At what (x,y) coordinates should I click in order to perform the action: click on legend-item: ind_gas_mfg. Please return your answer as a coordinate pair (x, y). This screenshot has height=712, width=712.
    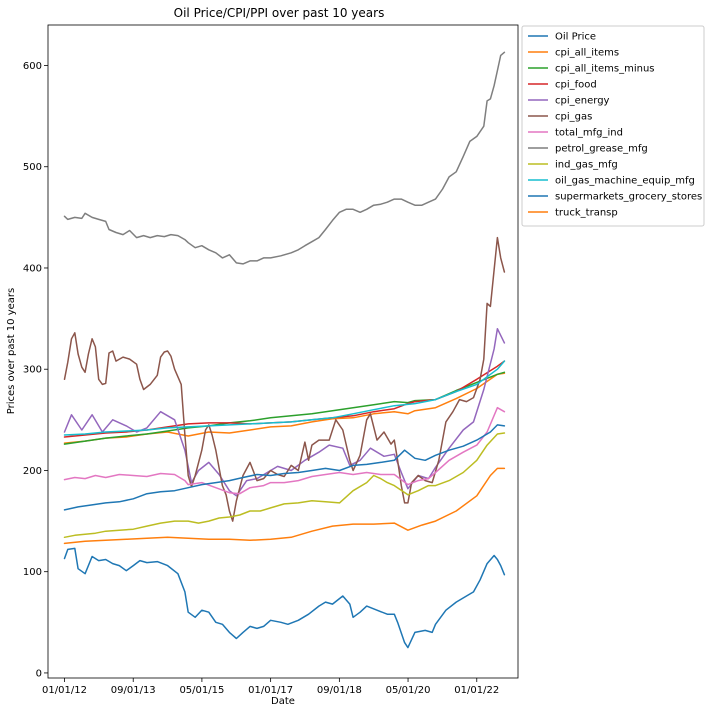
    Looking at the image, I should click on (573, 165).